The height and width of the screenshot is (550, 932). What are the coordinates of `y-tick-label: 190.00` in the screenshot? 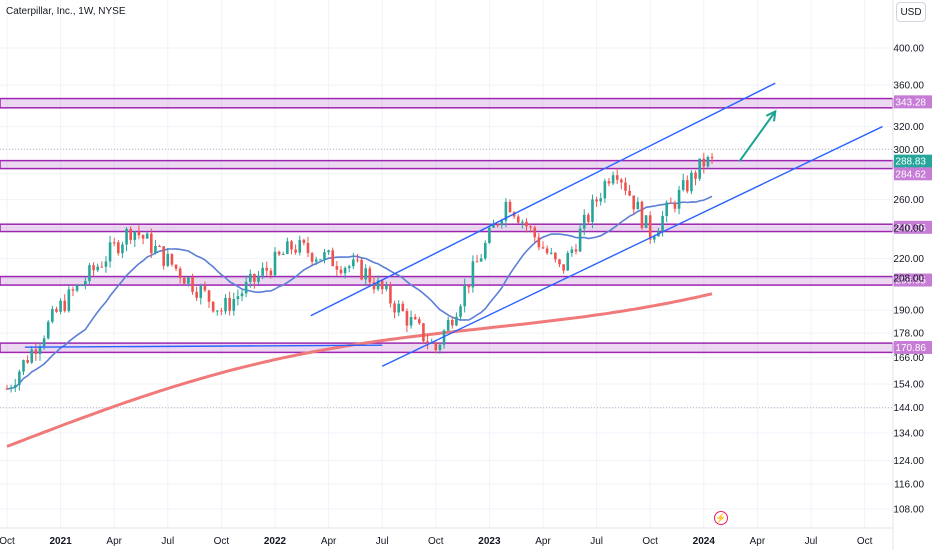 It's located at (908, 311).